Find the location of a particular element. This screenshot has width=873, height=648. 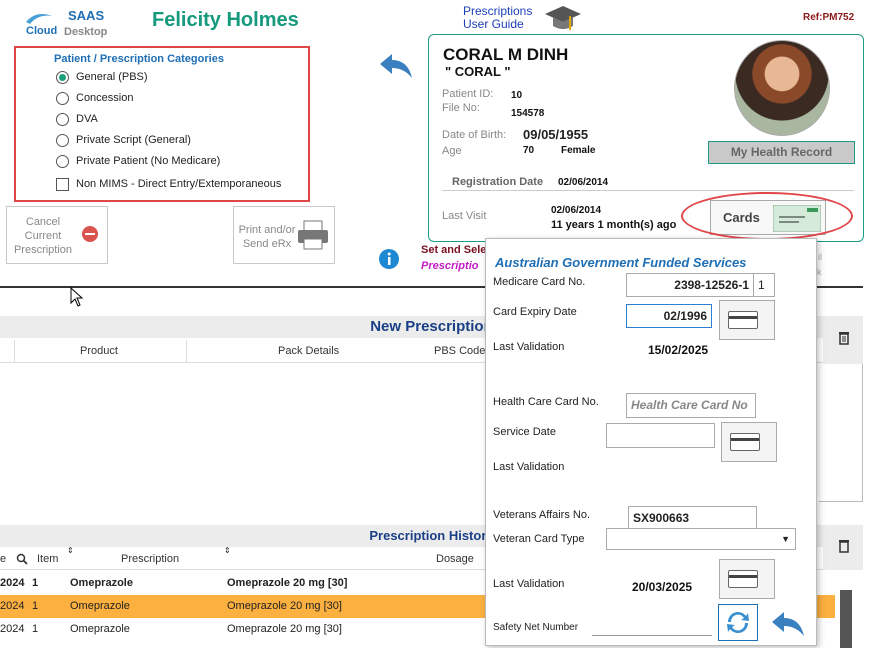

patient-photo is located at coordinates (782, 88).